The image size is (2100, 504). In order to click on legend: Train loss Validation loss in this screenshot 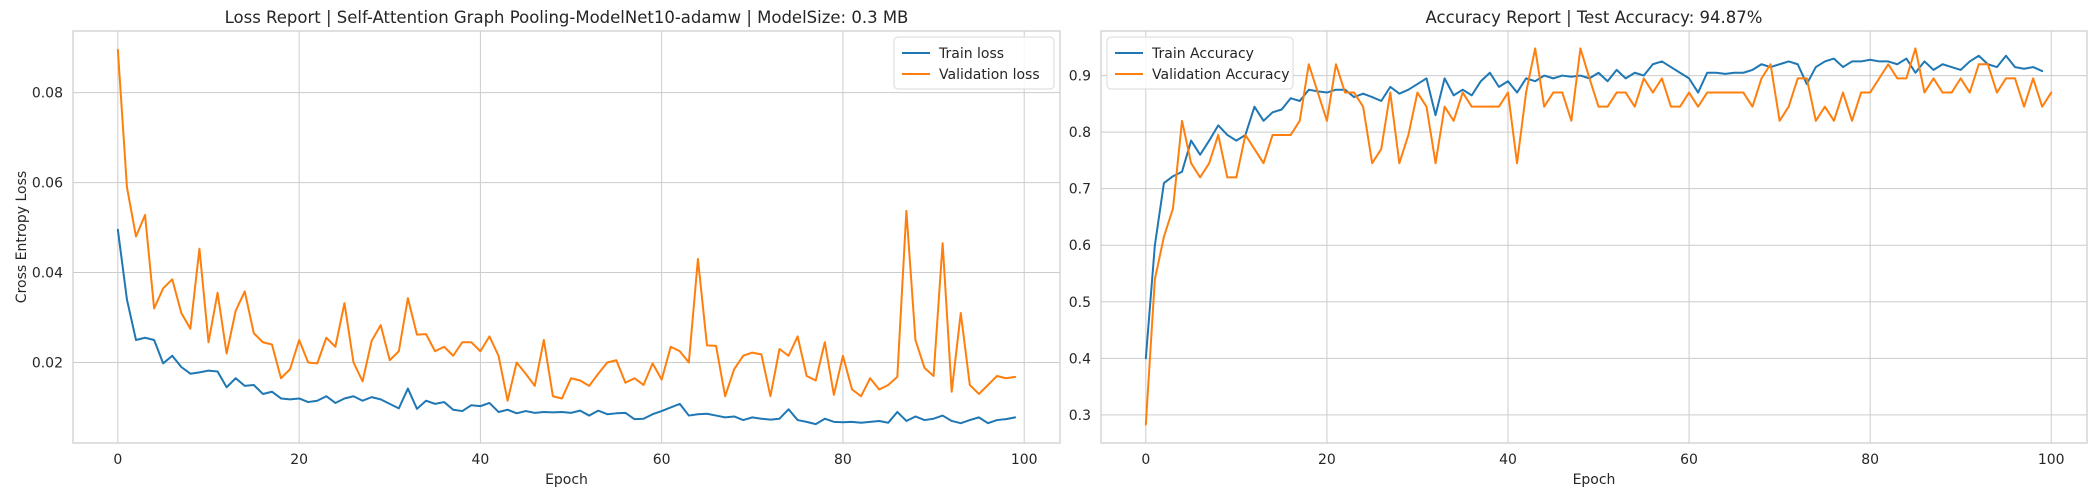, I will do `click(974, 63)`.